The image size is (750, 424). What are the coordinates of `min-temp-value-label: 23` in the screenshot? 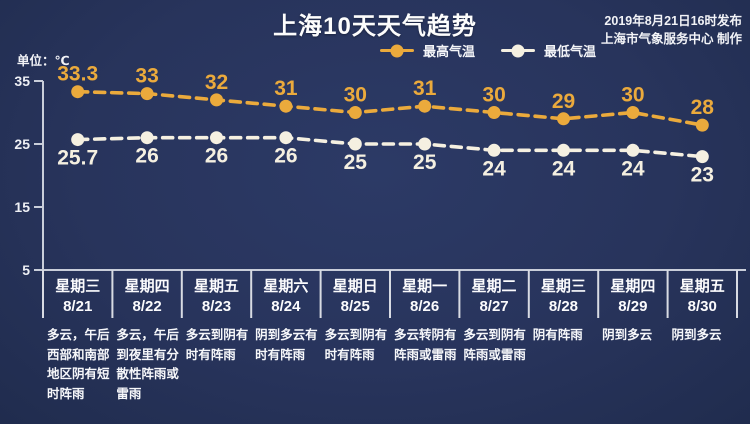 It's located at (702, 175).